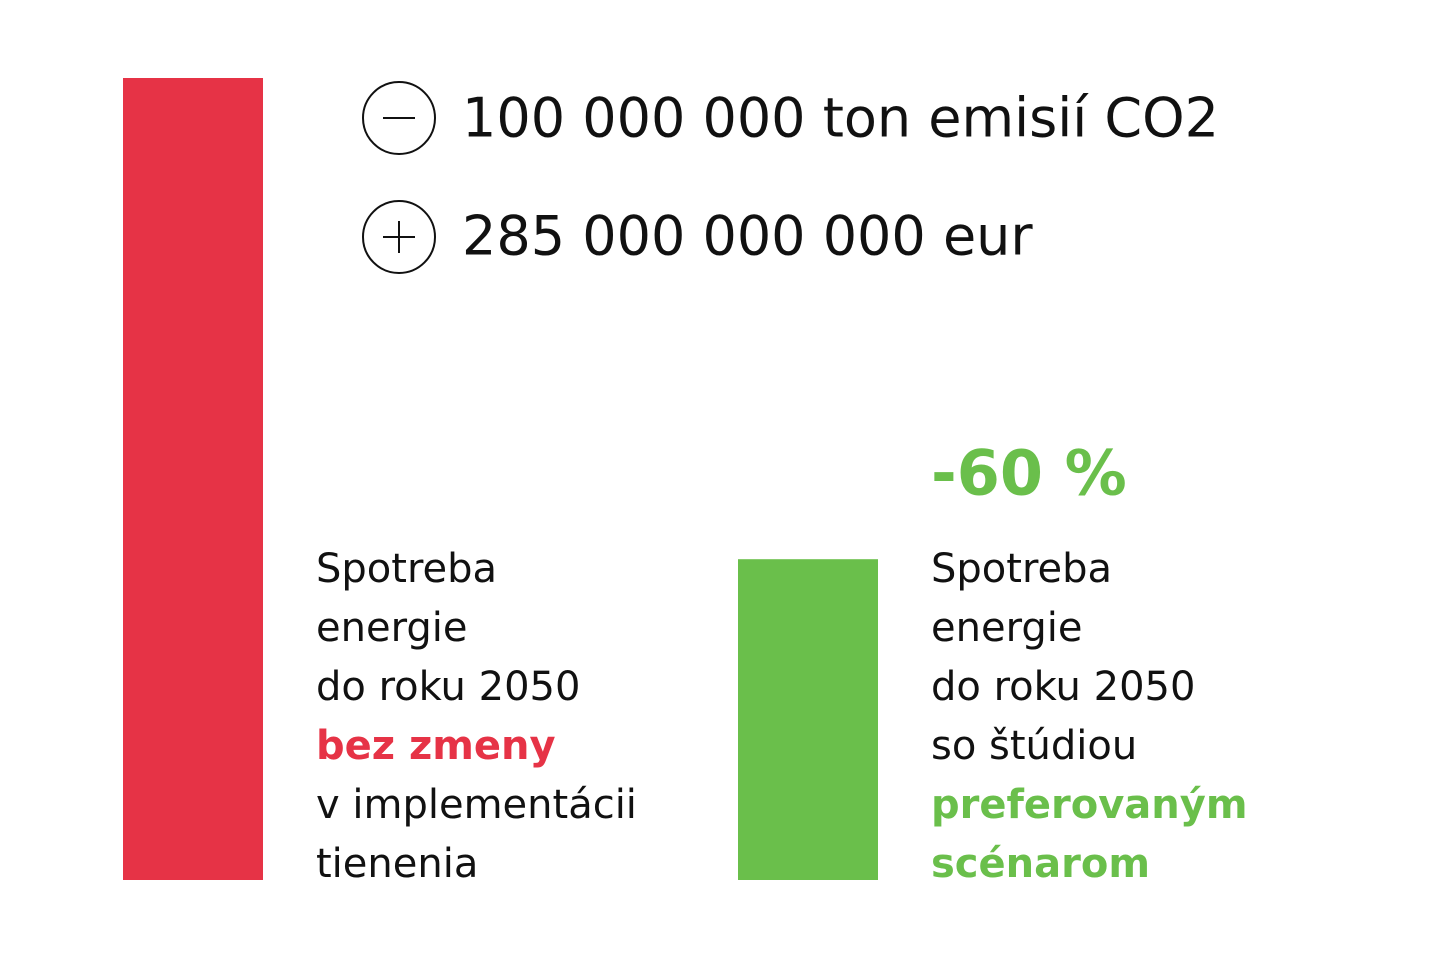 The image size is (1430, 960). I want to click on minus-icon, so click(399, 118).